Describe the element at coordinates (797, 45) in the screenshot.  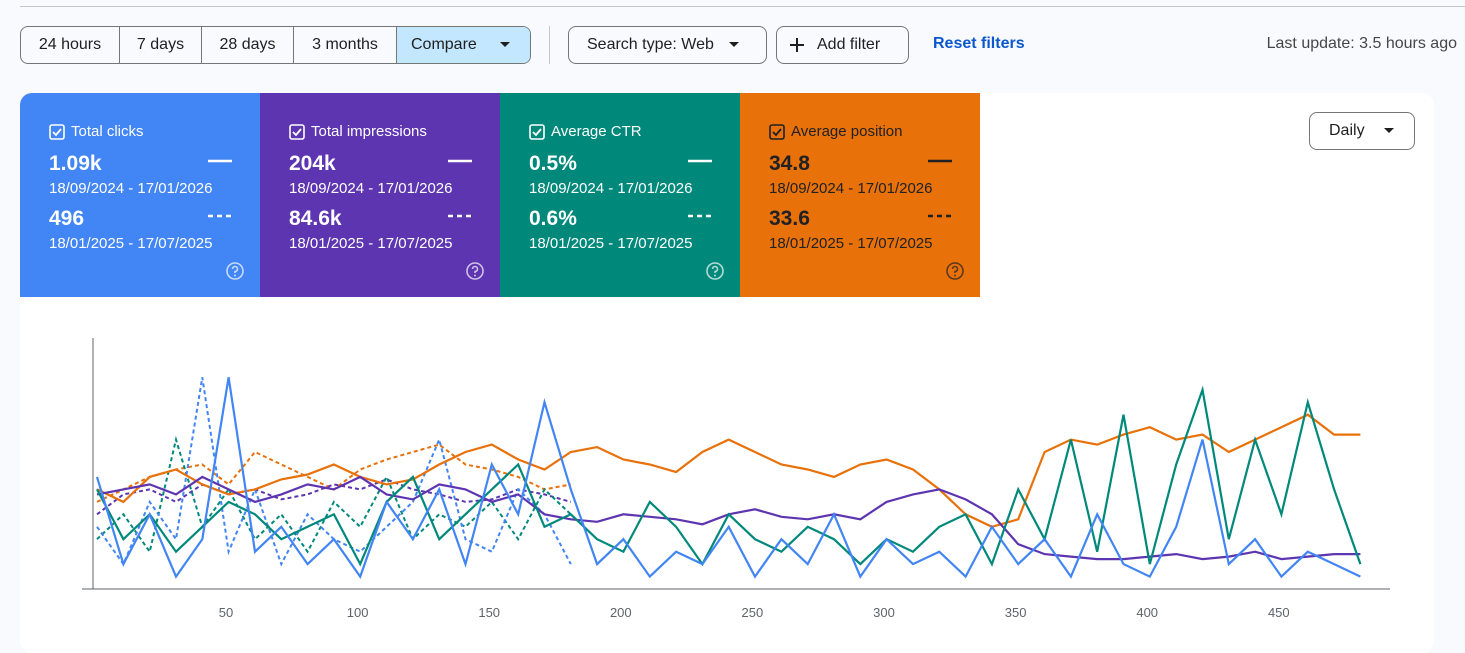
I see `plus-icon` at that location.